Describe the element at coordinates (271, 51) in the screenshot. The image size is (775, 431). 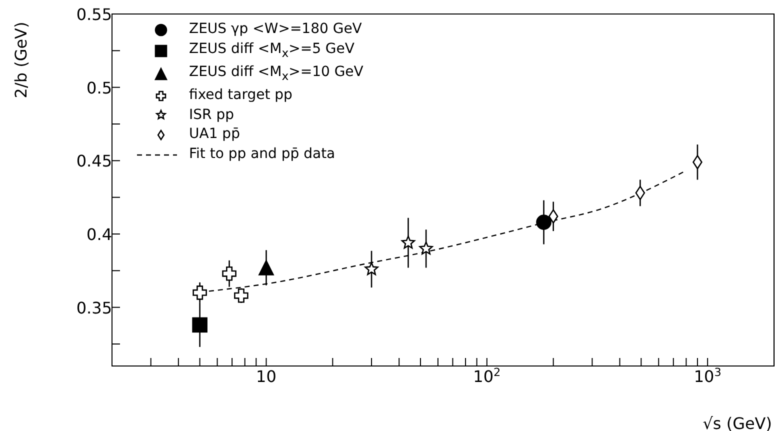
I see `legend-label: ZEUS diff <M$_{x}$>=5 GeV` at that location.